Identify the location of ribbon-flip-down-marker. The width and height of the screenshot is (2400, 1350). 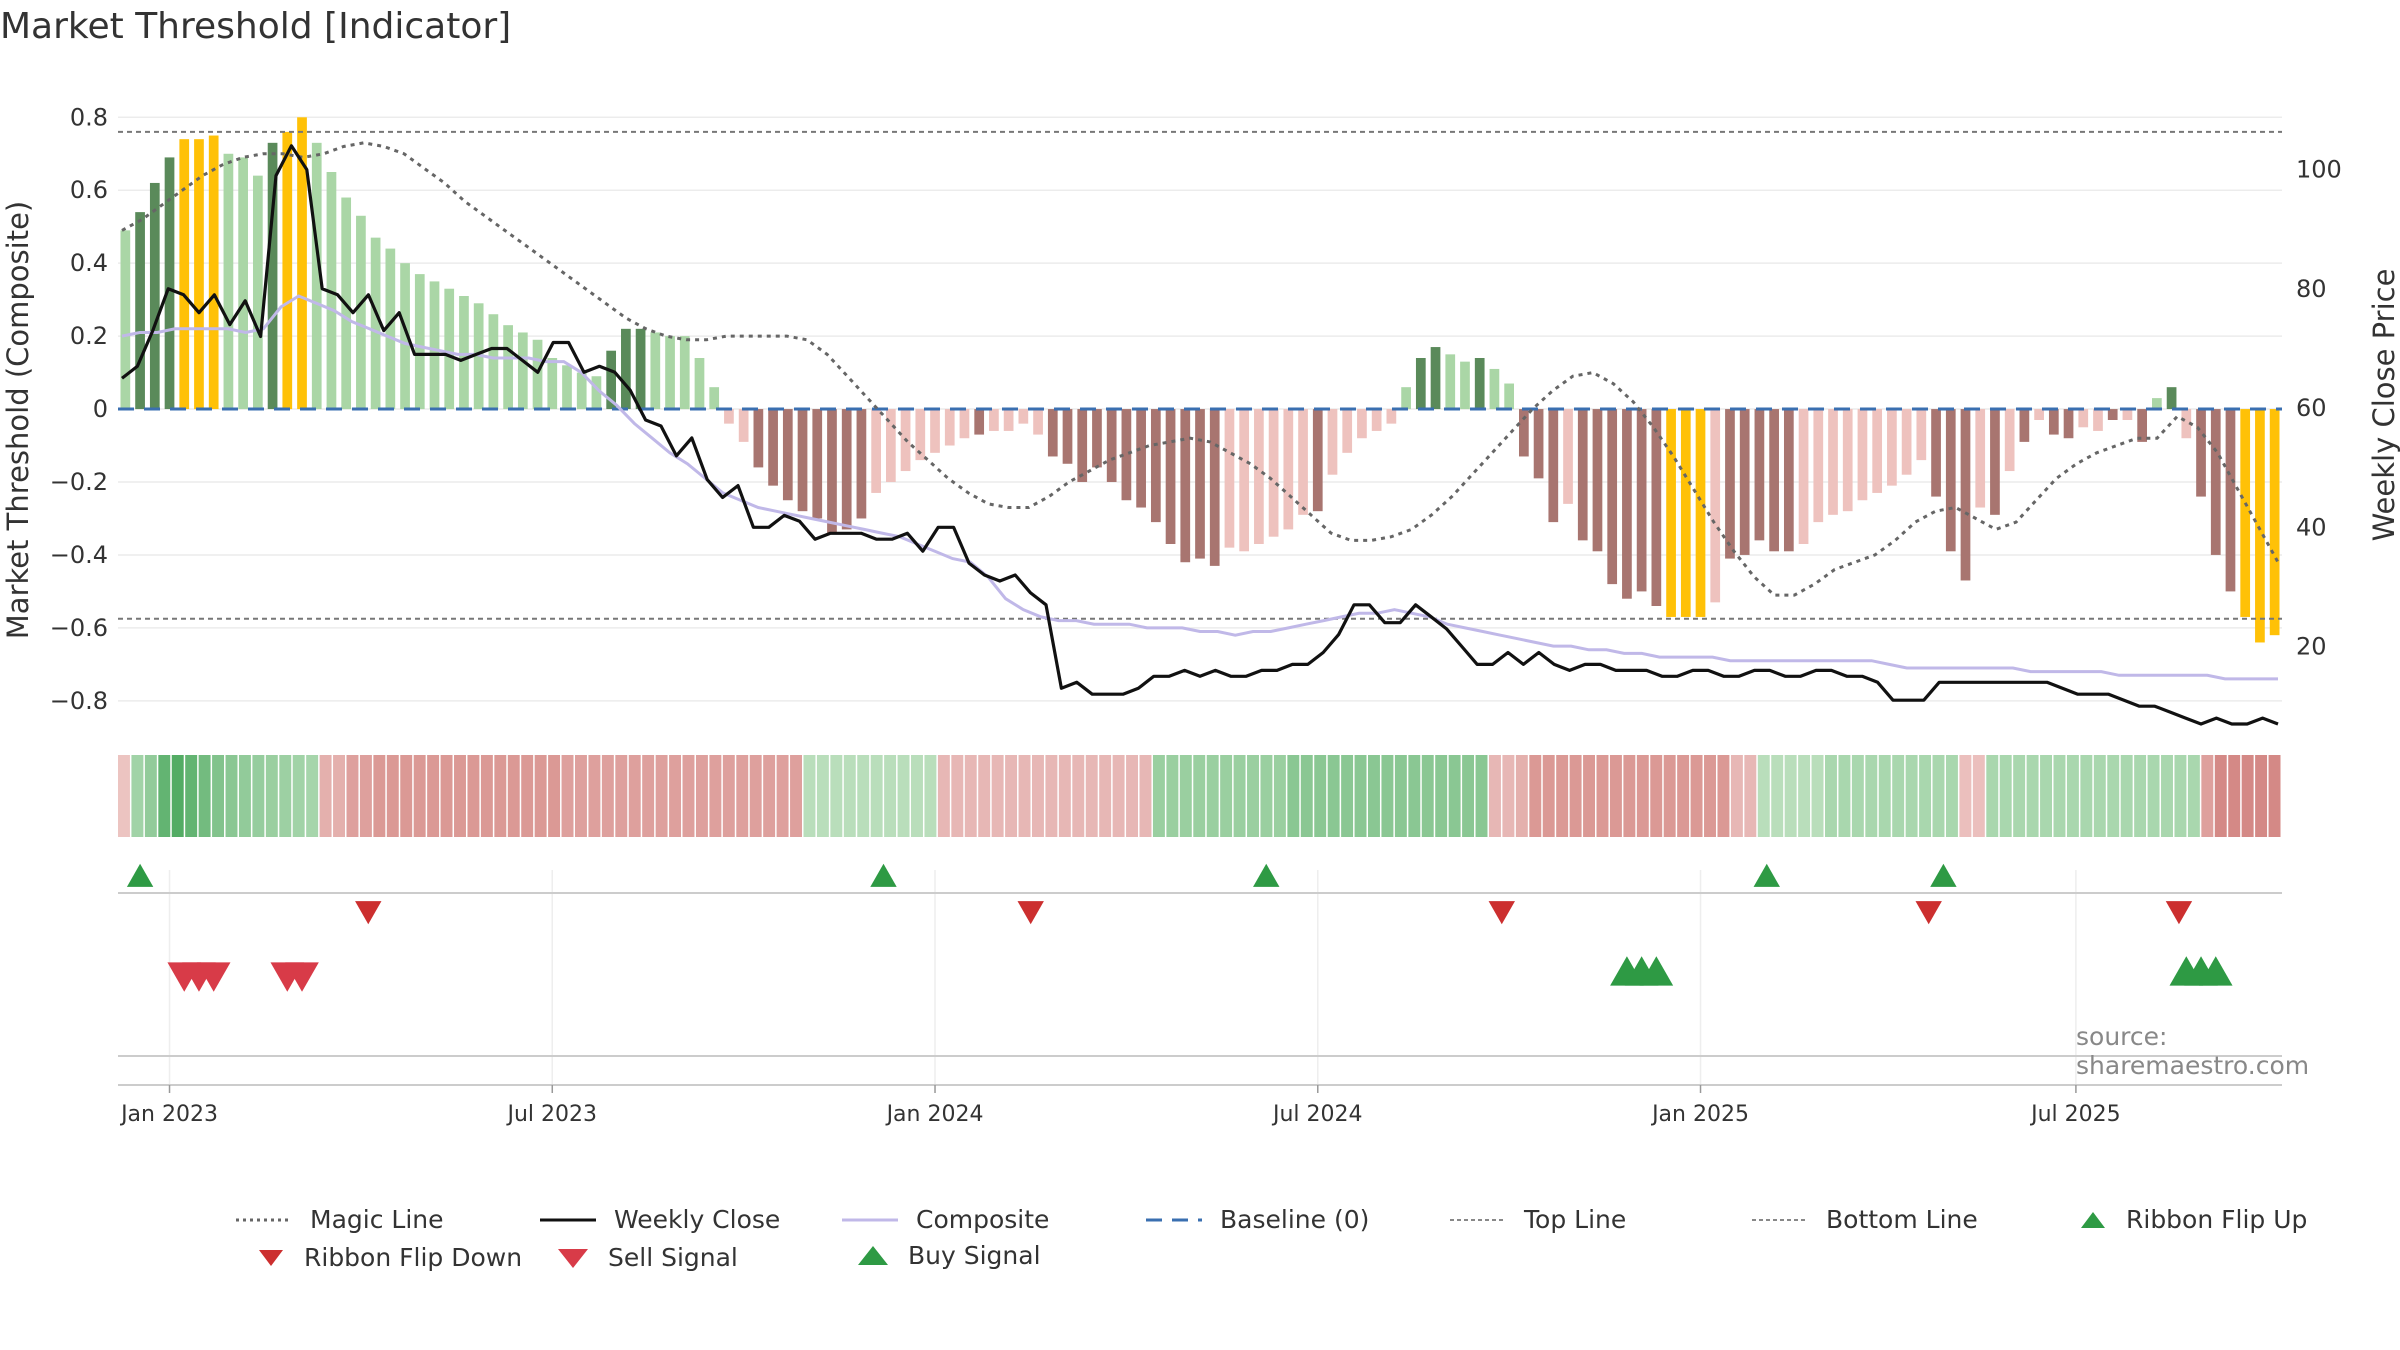
(368, 913).